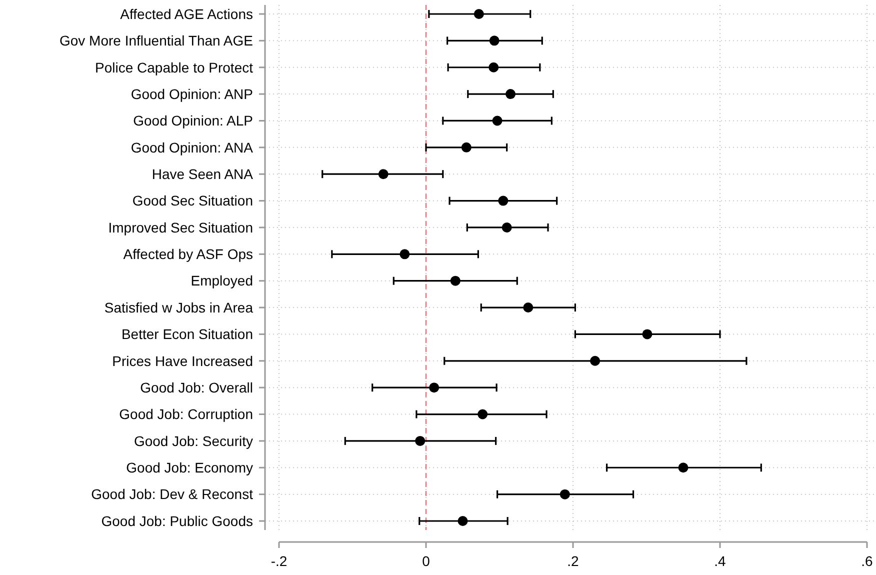 This screenshot has width=876, height=575. What do you see at coordinates (186, 414) in the screenshot?
I see `y-tick-label: Good Job: Corruption` at bounding box center [186, 414].